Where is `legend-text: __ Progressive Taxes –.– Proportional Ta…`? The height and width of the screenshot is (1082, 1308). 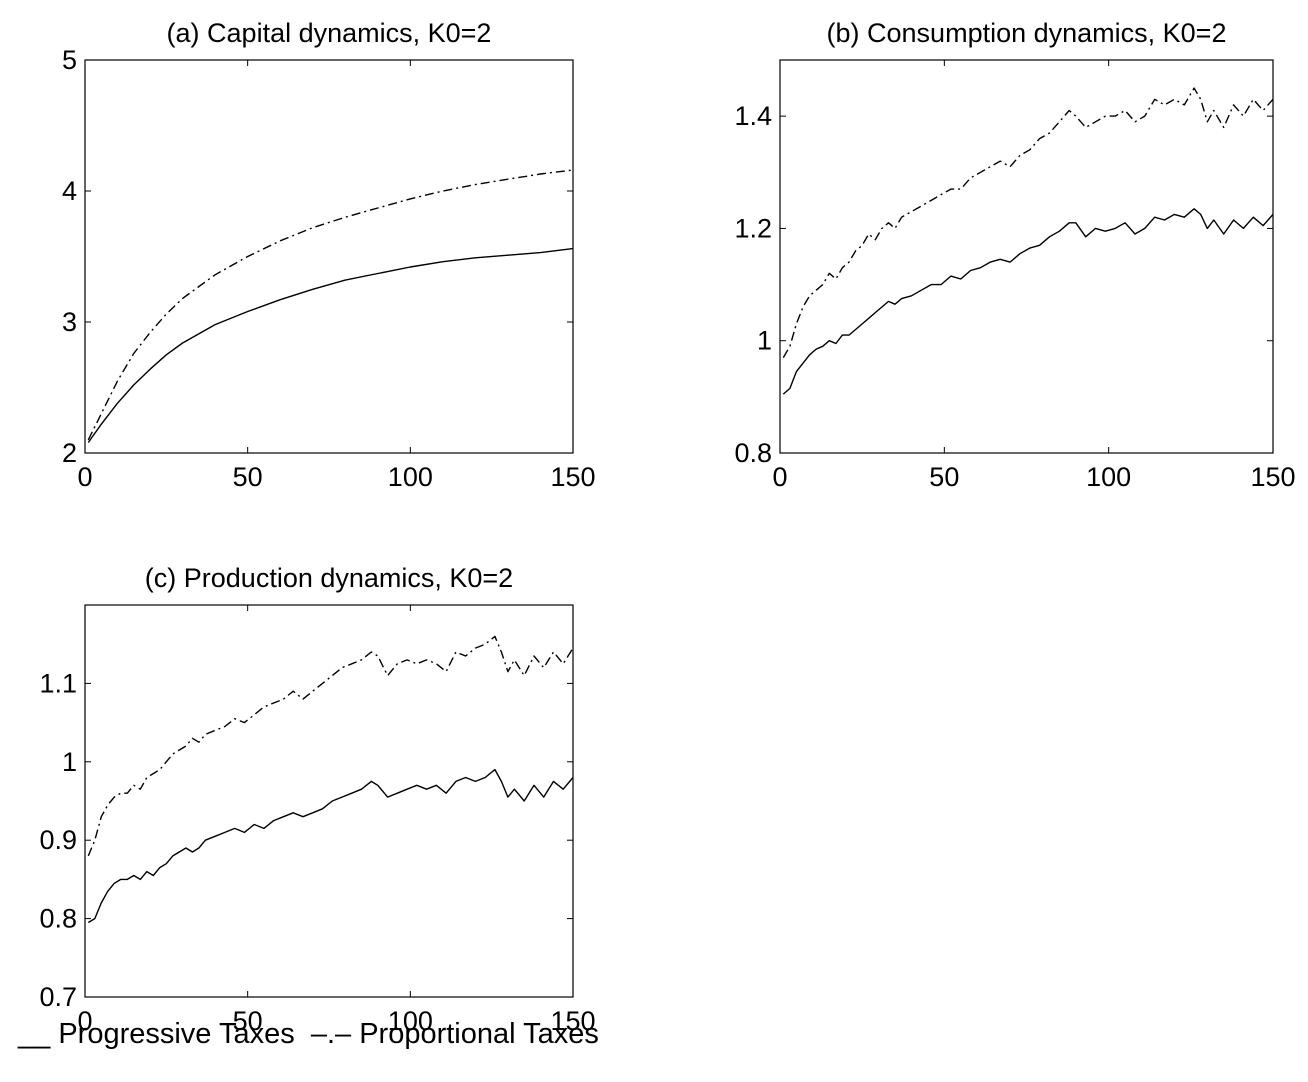
legend-text: __ Progressive Taxes –.– Proportional Ta… is located at coordinates (308, 1034).